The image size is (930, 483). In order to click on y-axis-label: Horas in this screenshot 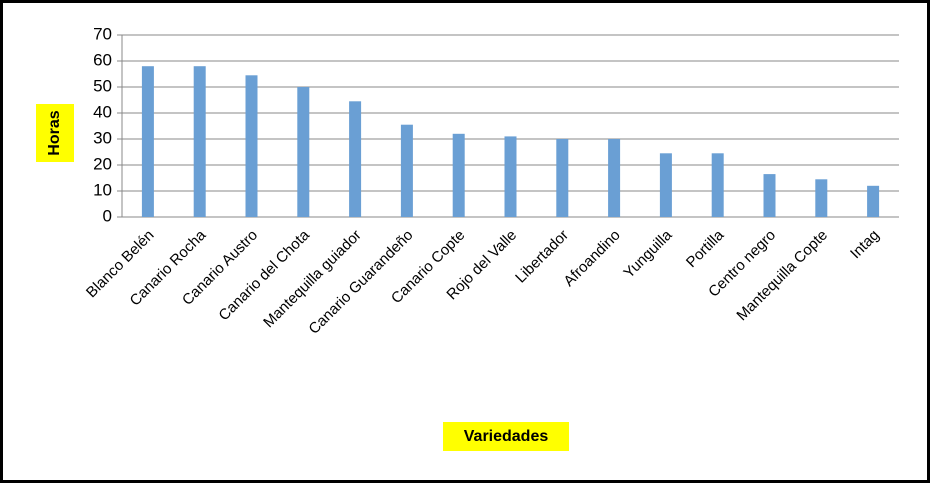, I will do `click(54, 132)`.